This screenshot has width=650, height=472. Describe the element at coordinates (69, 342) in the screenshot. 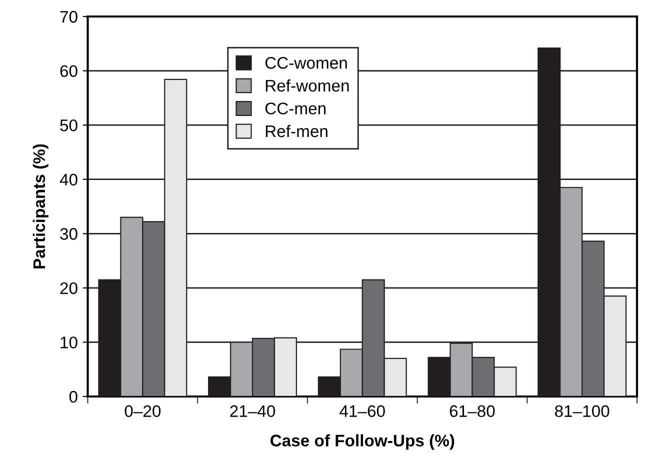

I see `y-tick-label: 10` at that location.